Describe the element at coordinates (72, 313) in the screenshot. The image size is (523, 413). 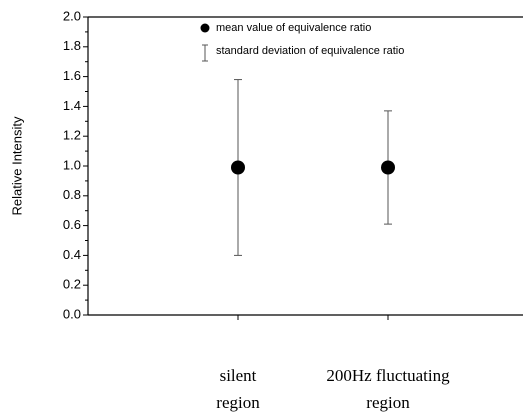
I see `y-tick-label: 0.0` at that location.